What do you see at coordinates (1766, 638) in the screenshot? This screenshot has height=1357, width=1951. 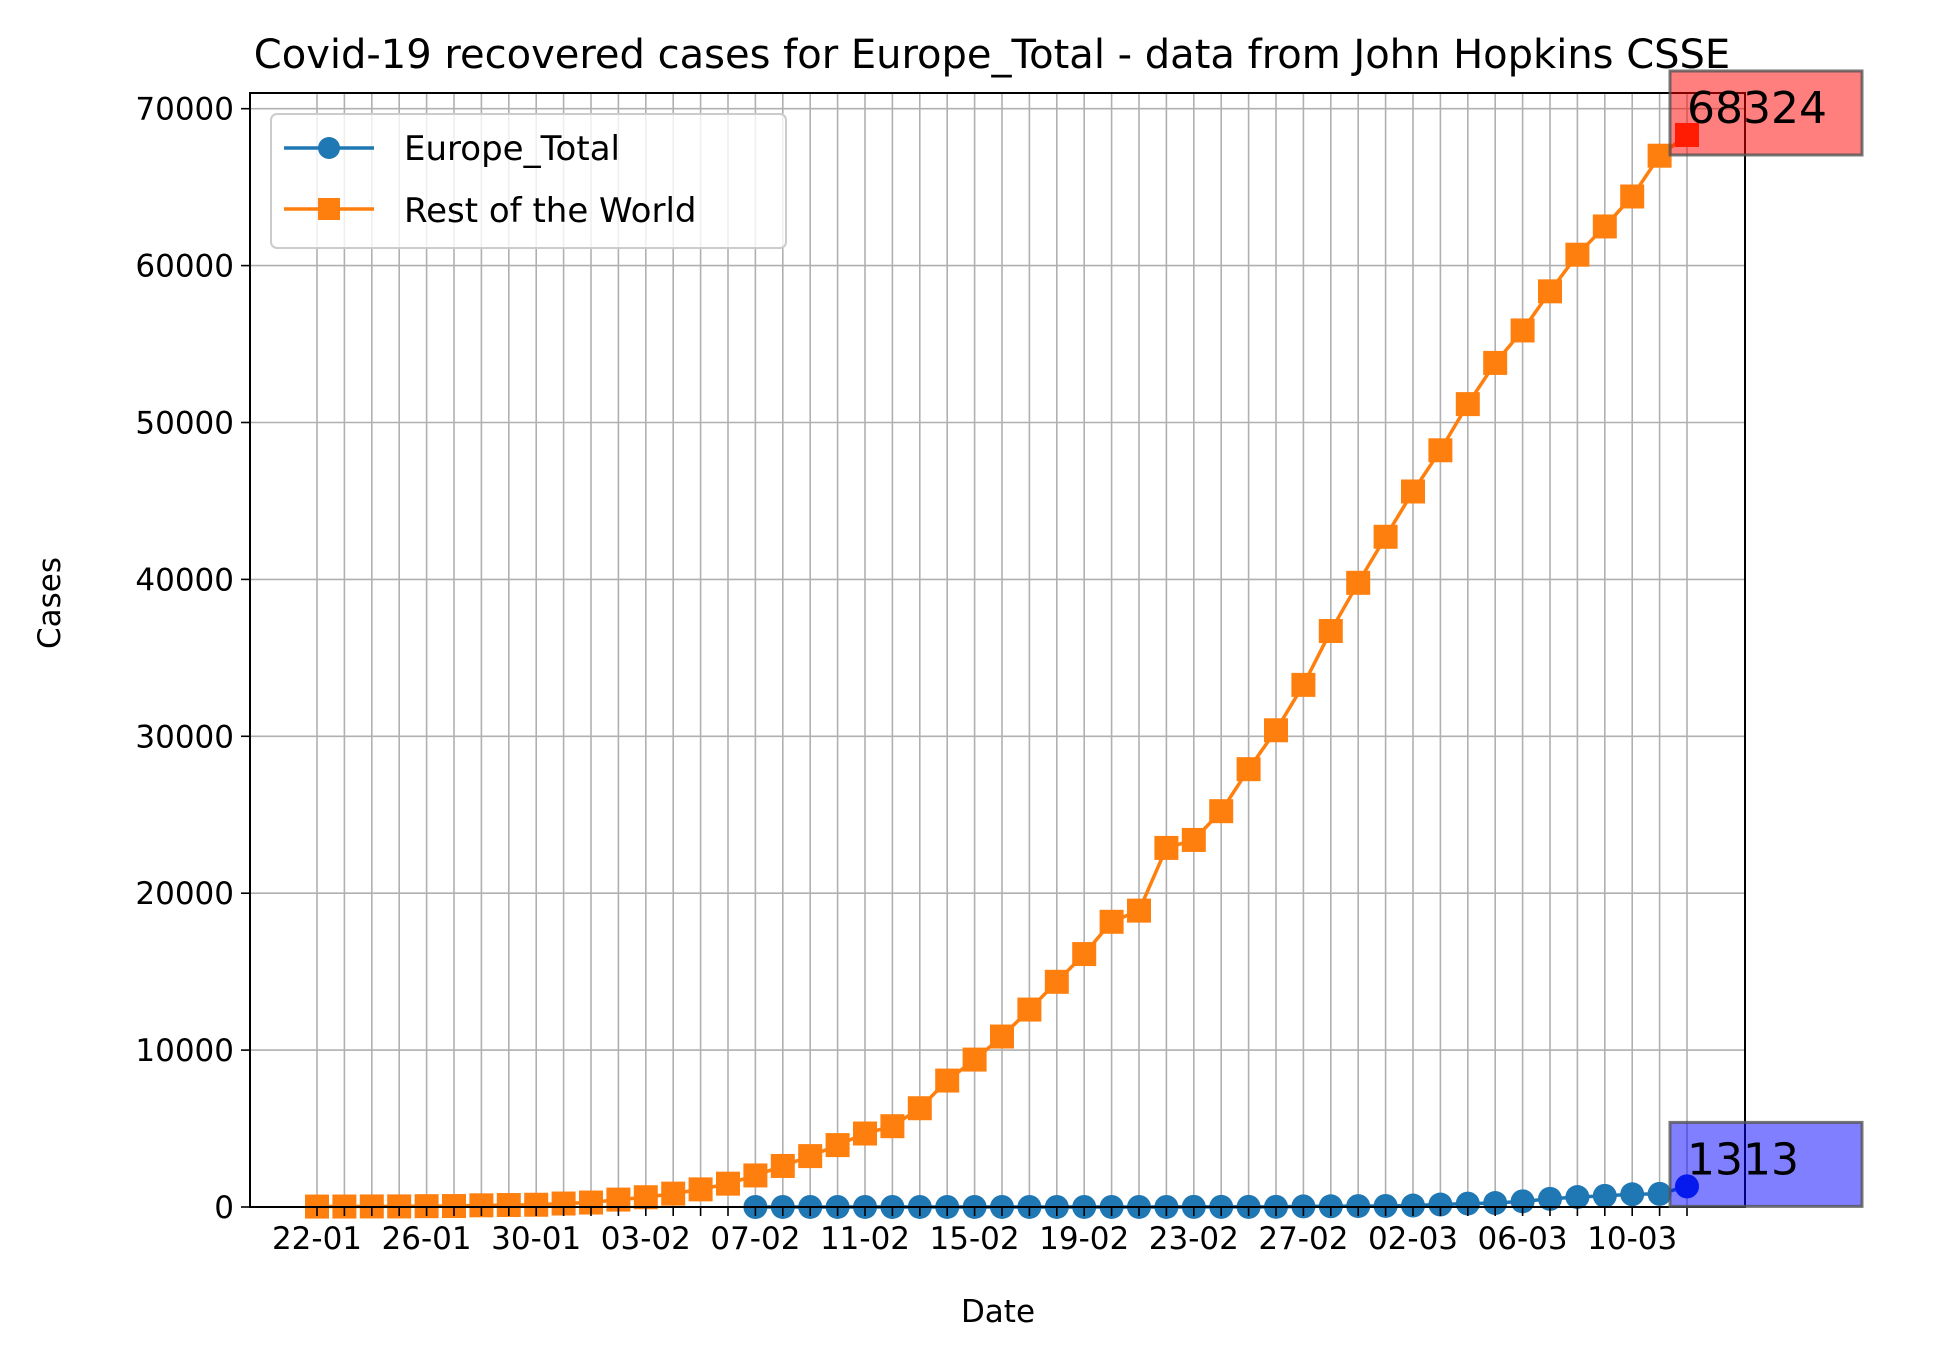 I see `annotations: 68324 1313` at bounding box center [1766, 638].